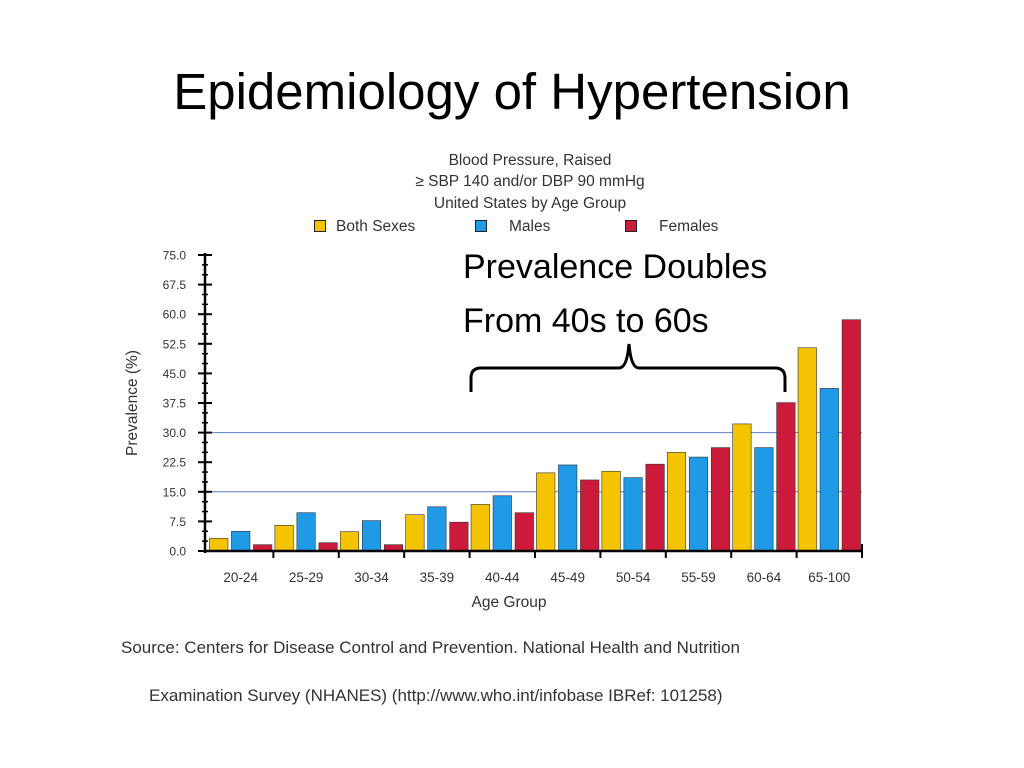 The width and height of the screenshot is (1024, 768). I want to click on legend-label-males: Males, so click(530, 226).